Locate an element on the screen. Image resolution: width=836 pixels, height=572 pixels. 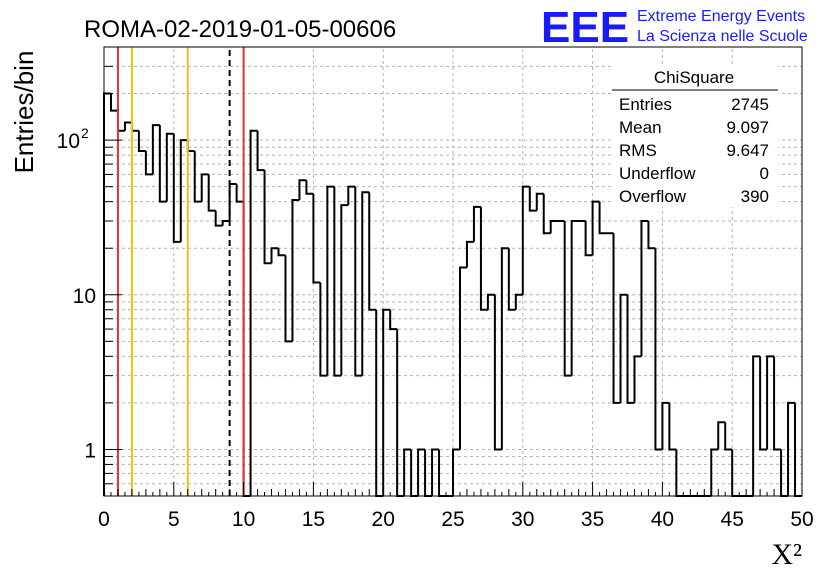
x-tick-label: 30 is located at coordinates (522, 519).